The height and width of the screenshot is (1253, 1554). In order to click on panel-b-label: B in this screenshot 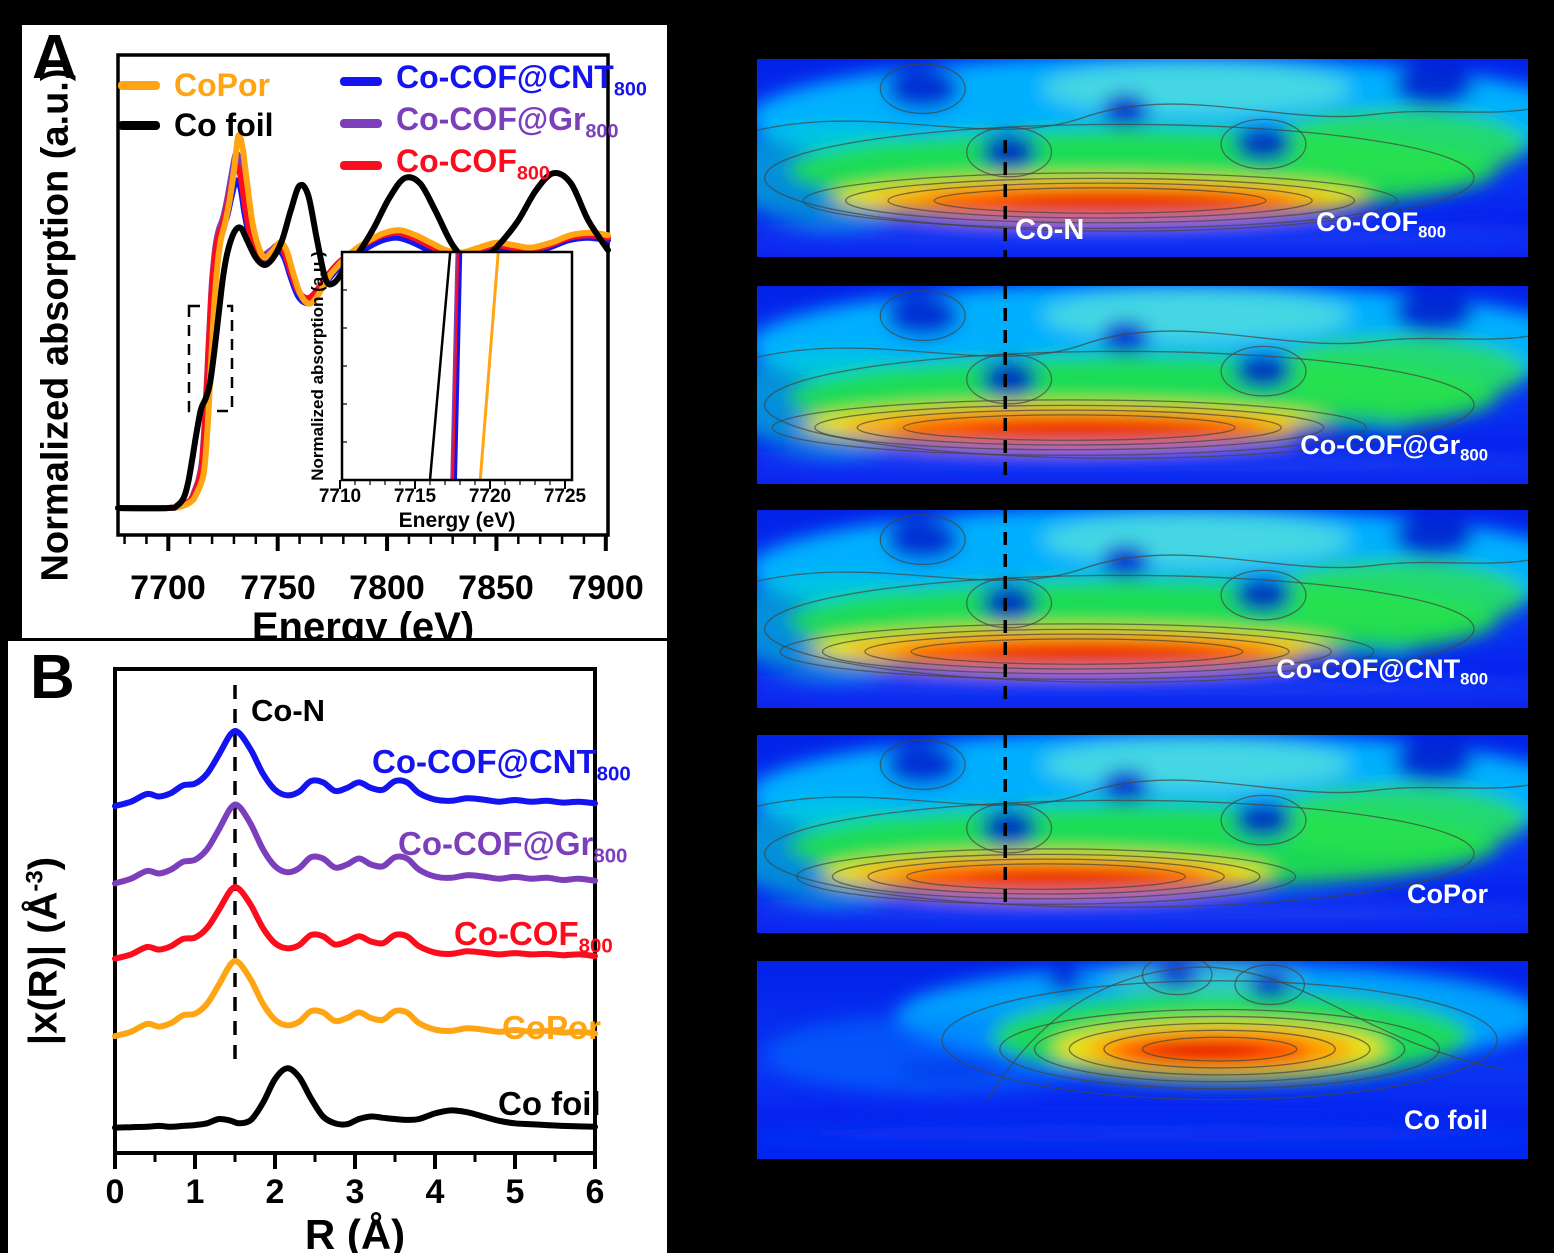, I will do `click(52, 677)`.